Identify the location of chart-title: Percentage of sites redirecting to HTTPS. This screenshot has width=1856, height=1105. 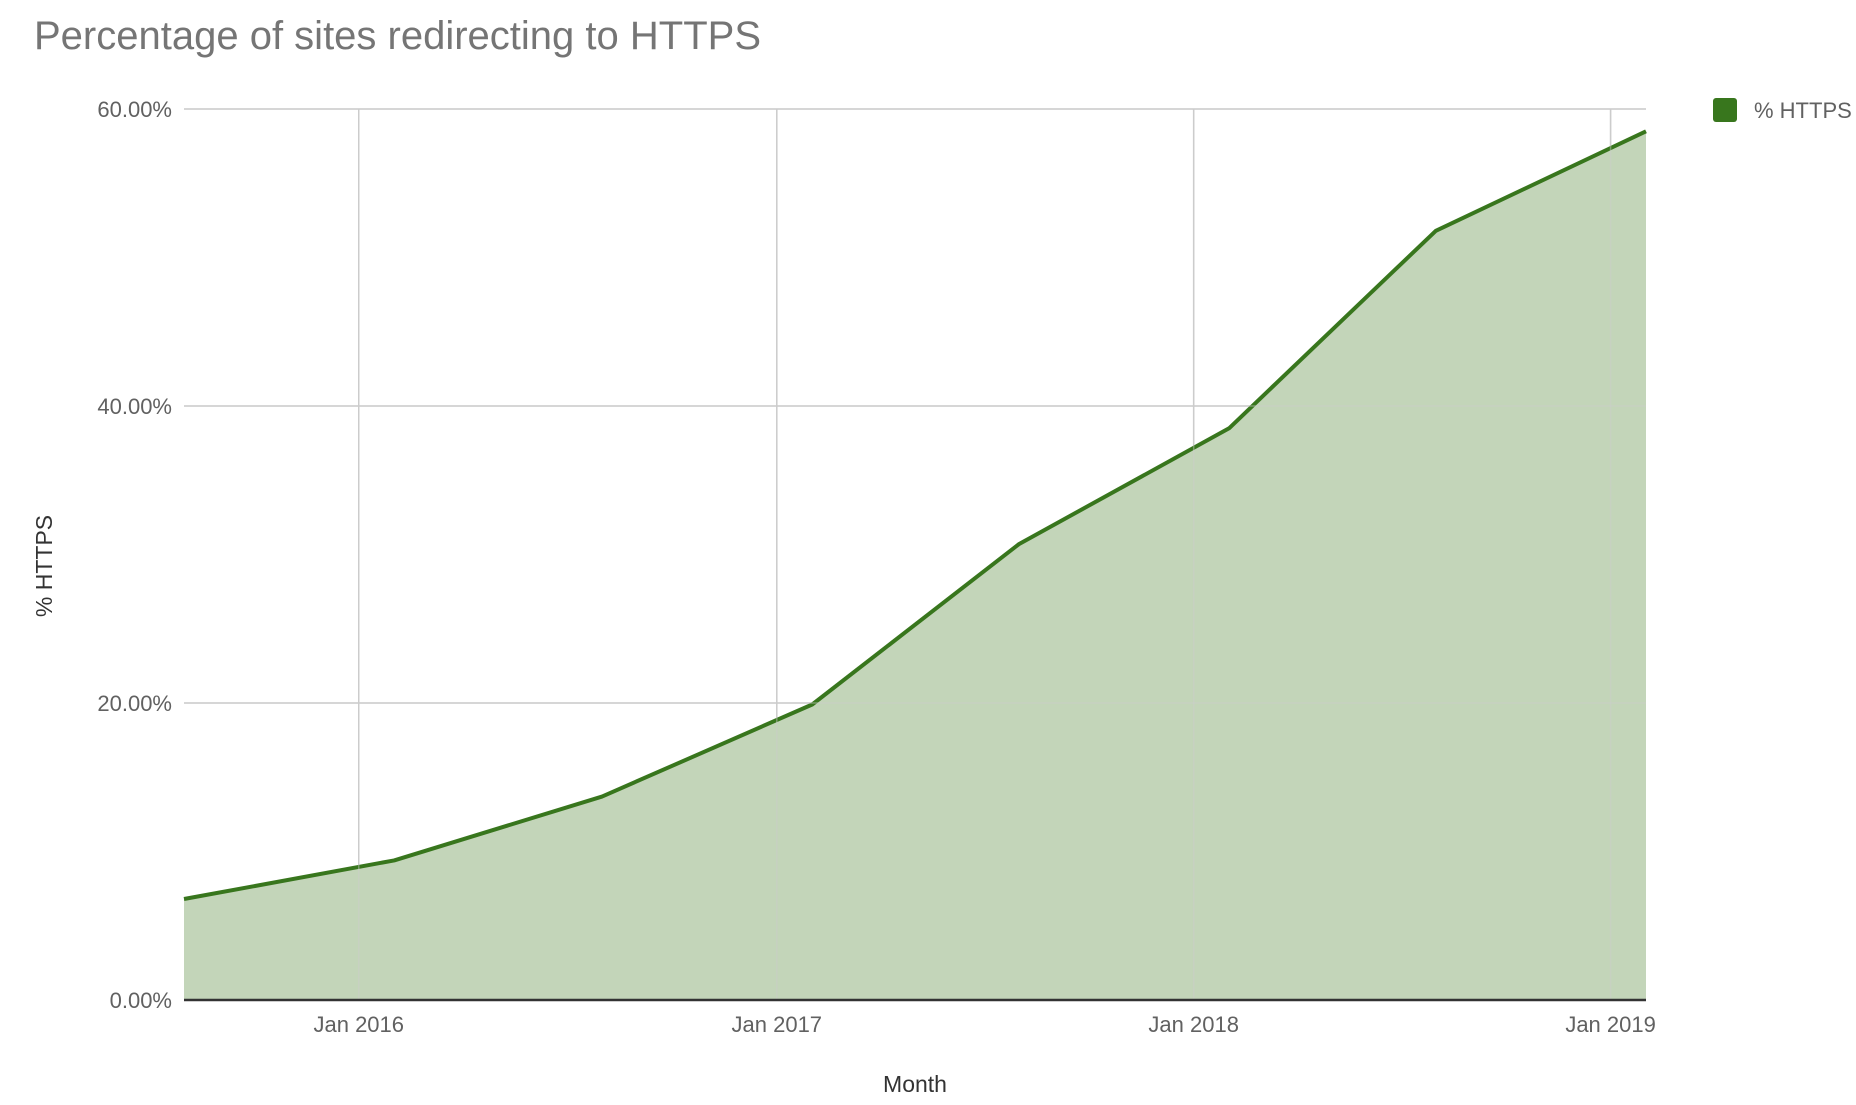
(397, 36).